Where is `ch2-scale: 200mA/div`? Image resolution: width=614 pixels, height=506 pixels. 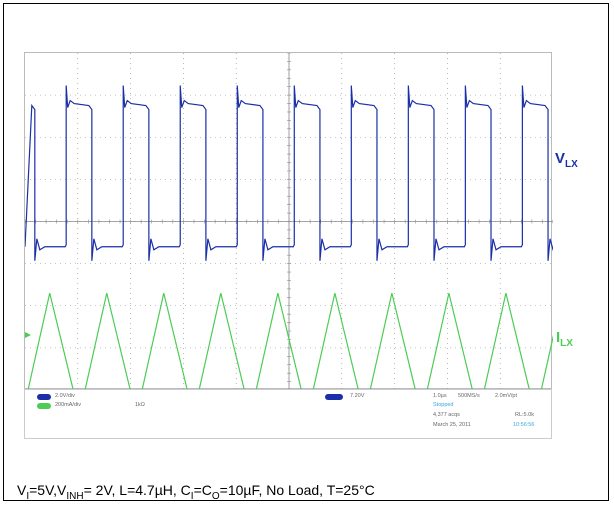
ch2-scale: 200mA/div is located at coordinates (68, 405).